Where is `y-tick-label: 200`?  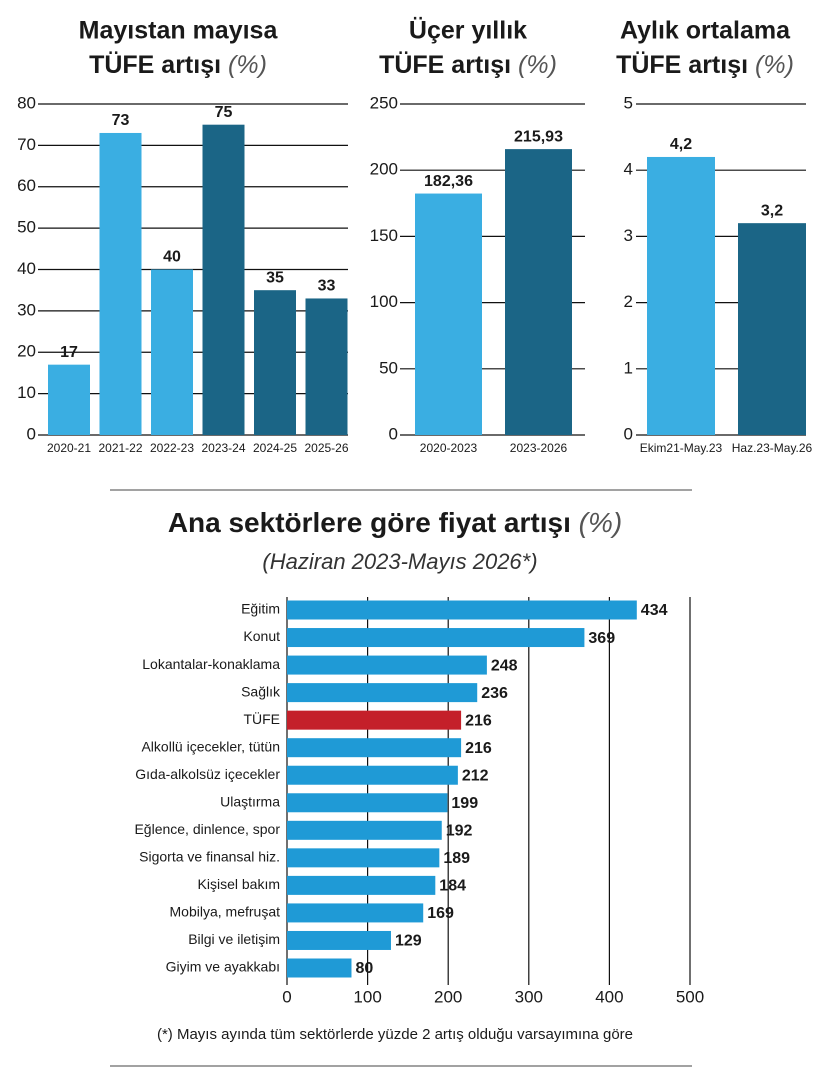 y-tick-label: 200 is located at coordinates (384, 169).